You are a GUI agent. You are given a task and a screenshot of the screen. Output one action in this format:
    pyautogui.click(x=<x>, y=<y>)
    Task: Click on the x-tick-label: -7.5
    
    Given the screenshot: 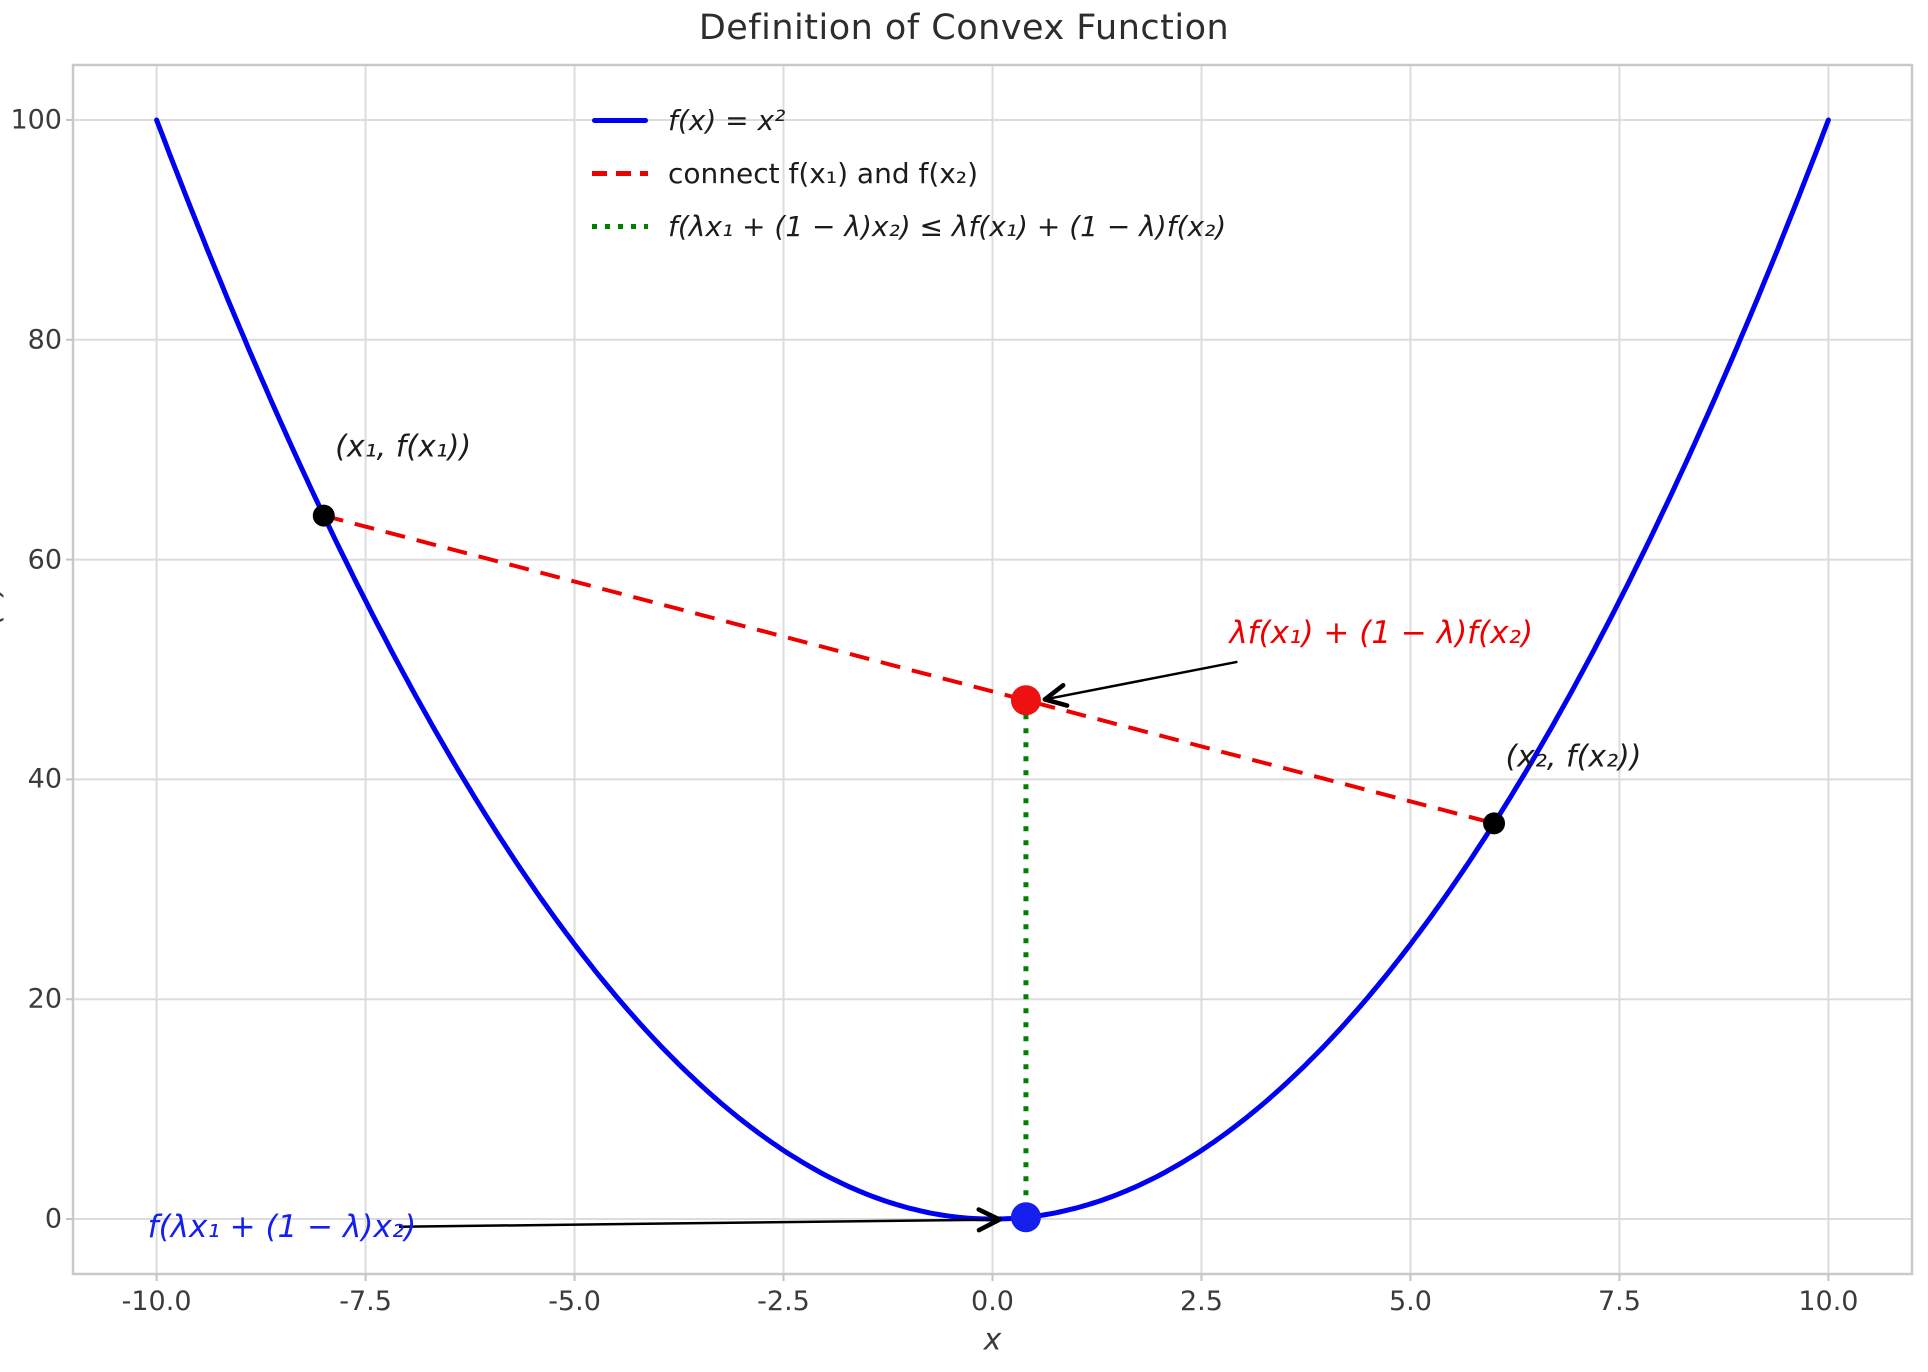 What is the action you would take?
    pyautogui.click(x=365, y=1301)
    